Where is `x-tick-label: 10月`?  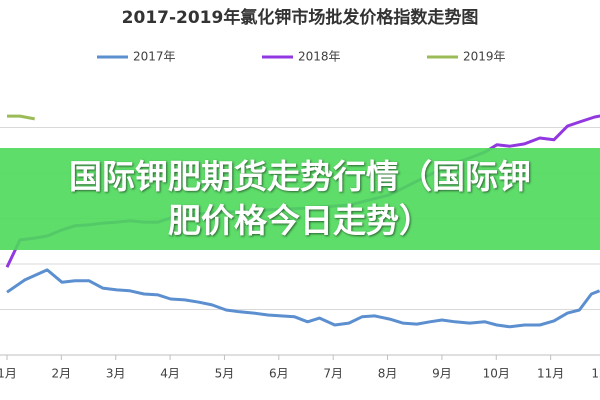 x-tick-label: 10月 is located at coordinates (496, 374).